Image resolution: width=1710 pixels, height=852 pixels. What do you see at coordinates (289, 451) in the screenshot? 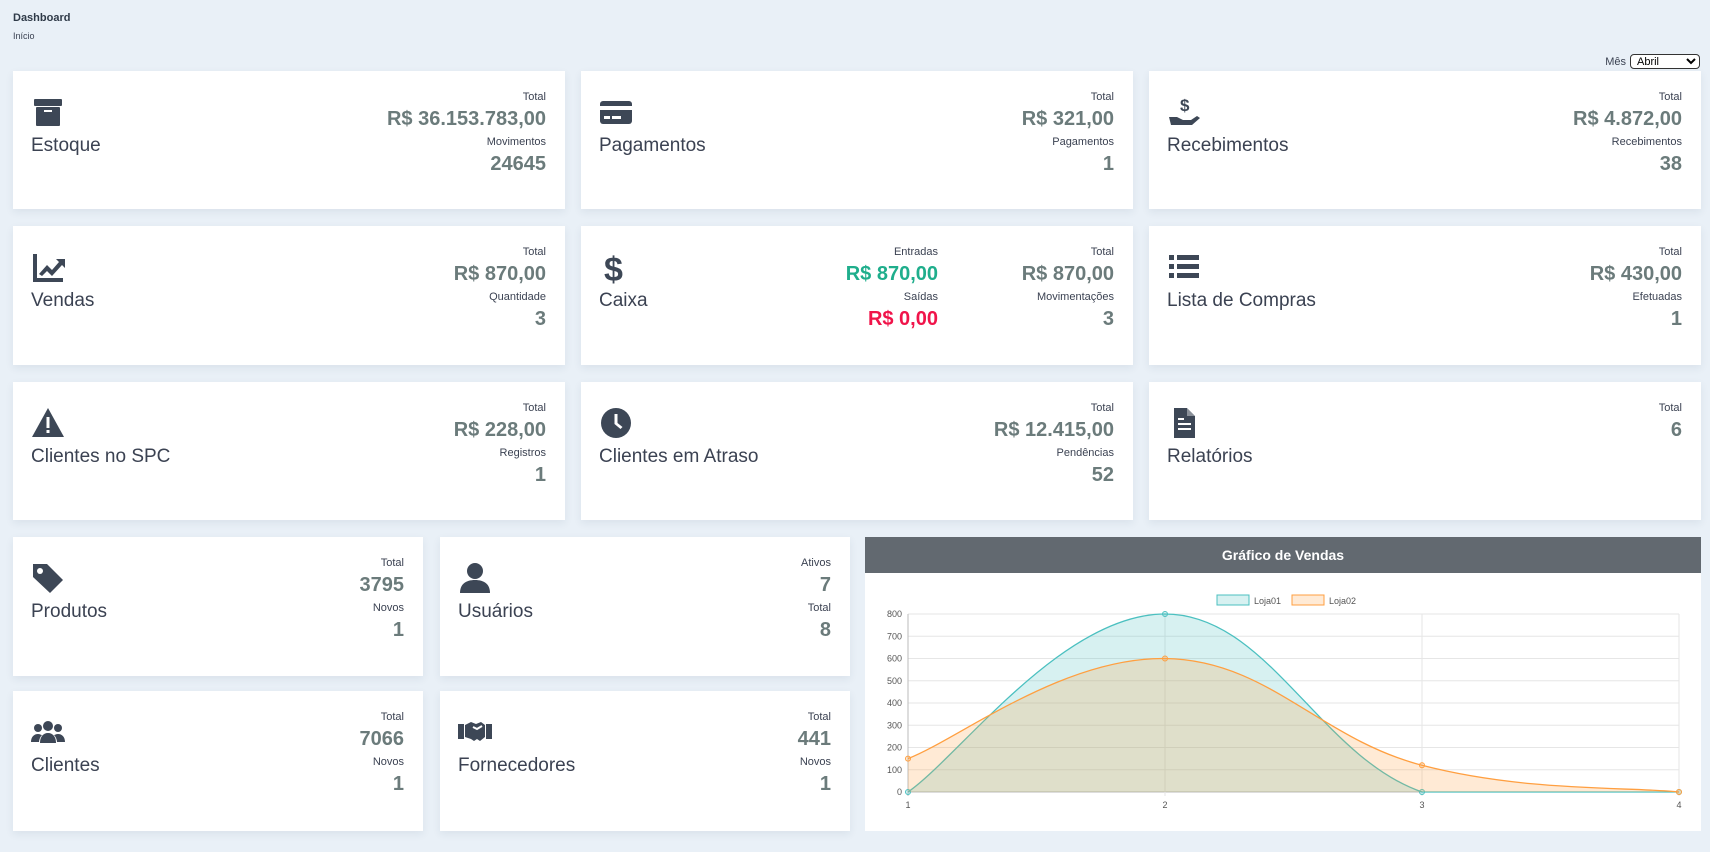
I see `card-spc: Clientes no SPC Total R$ 228,00 Registros 1` at bounding box center [289, 451].